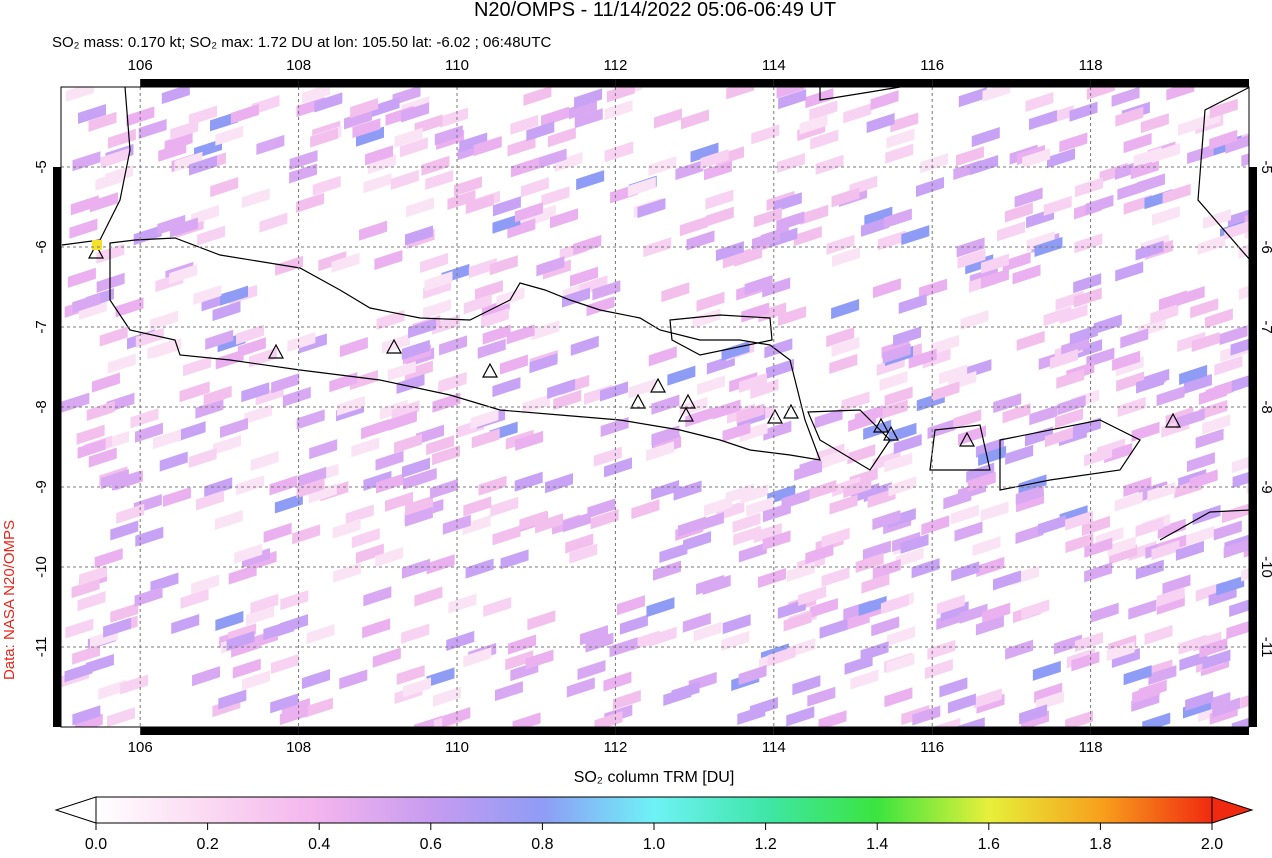 This screenshot has height=858, width=1272. I want to click on volcano, so click(967, 439).